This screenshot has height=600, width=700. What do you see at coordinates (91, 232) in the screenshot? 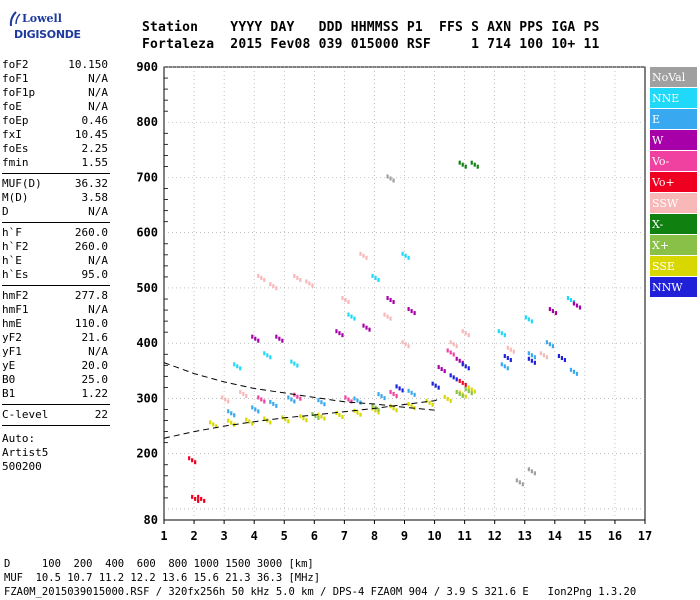
I see `param-value: 260.0` at bounding box center [91, 232].